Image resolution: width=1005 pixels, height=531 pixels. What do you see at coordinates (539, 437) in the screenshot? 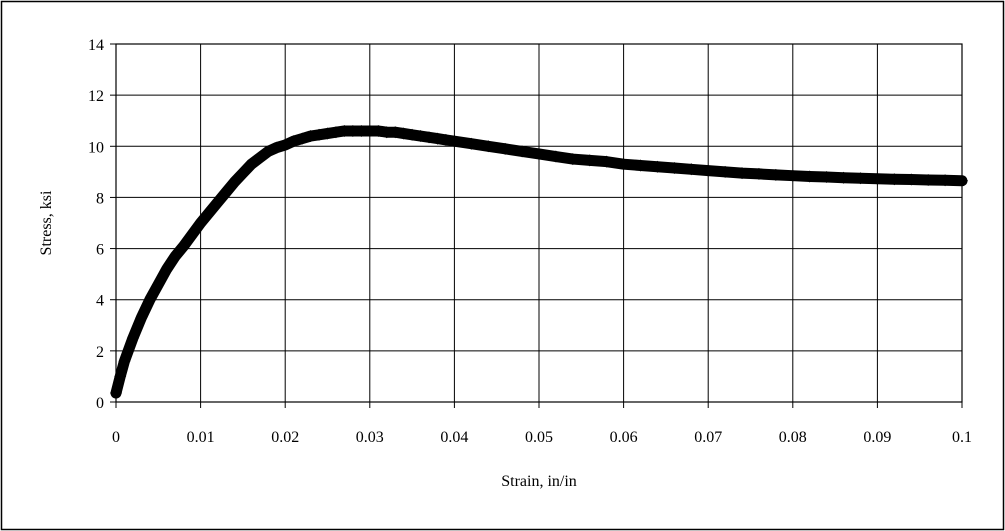
I see `x-tick-label: 0.05` at bounding box center [539, 437].